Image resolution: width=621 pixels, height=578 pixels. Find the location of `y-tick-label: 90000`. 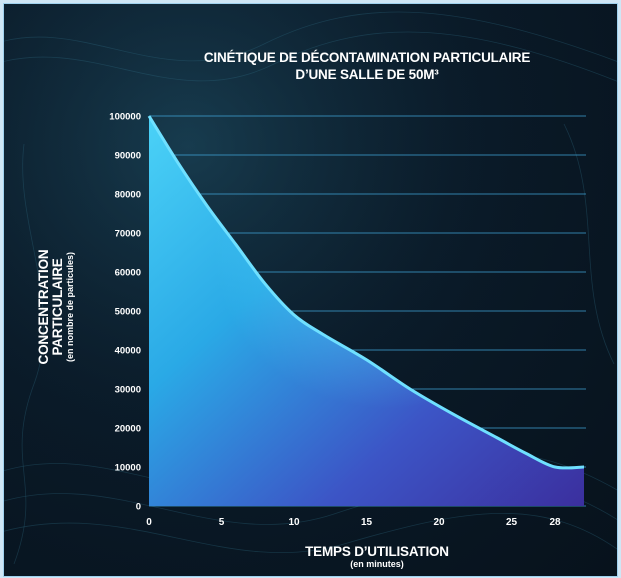

y-tick-label: 90000 is located at coordinates (128, 156).